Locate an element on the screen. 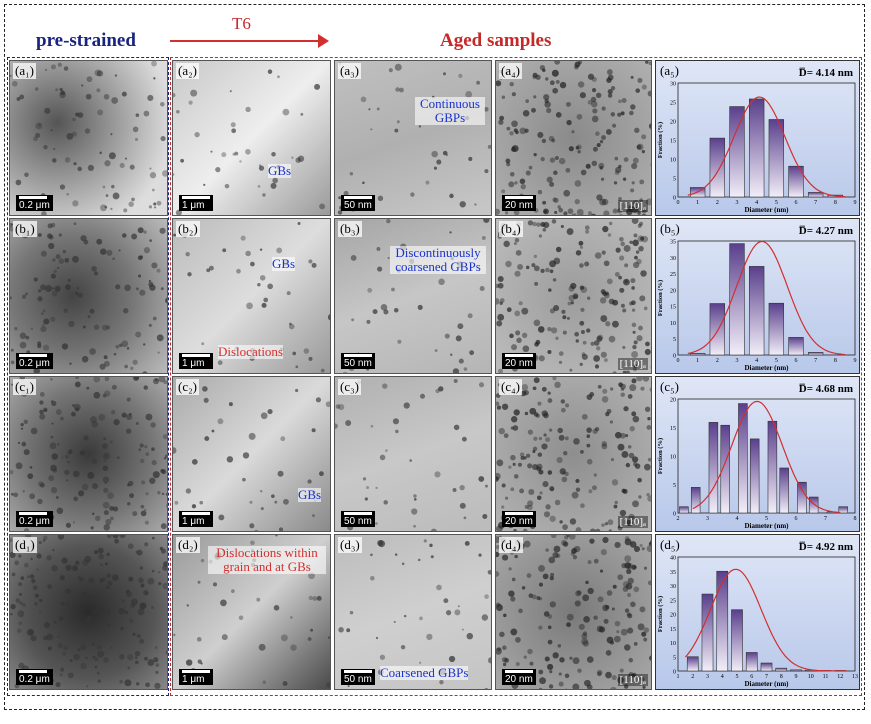 This screenshot has width=871, height=724. y-tick-label: 0 is located at coordinates (674, 357).